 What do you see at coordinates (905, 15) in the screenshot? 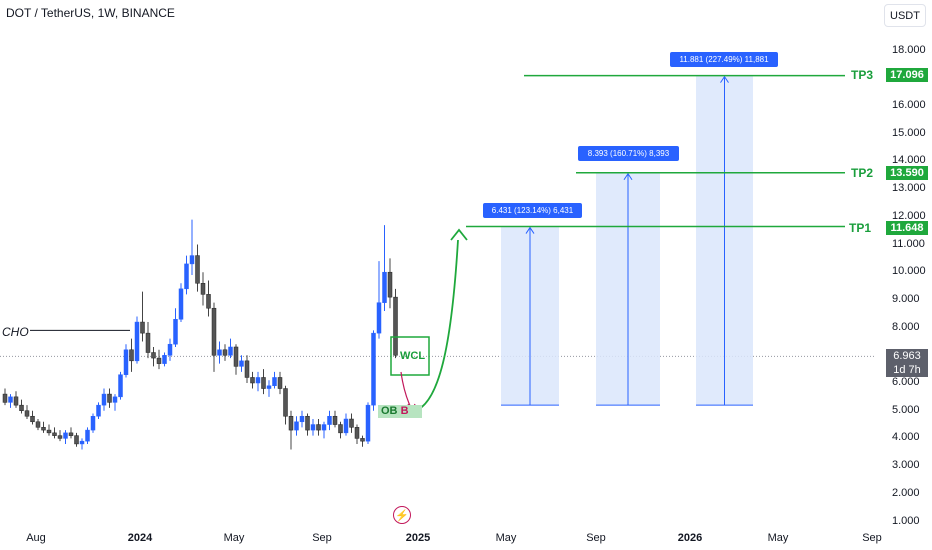
I see `currency-button: USDT` at bounding box center [905, 15].